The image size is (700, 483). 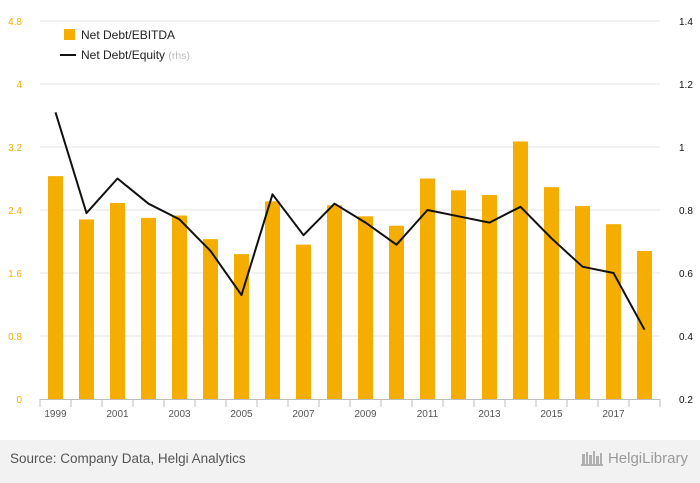 What do you see at coordinates (551, 414) in the screenshot?
I see `x-tick-label: 2015` at bounding box center [551, 414].